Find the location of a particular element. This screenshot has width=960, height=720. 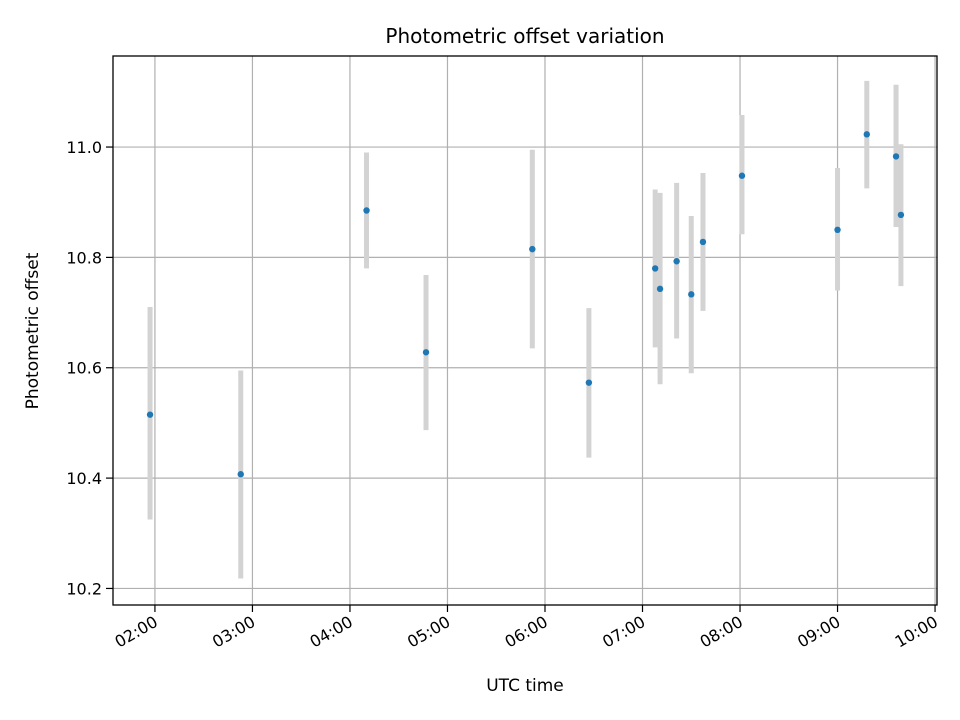

y-tick-label-4: 11.0 is located at coordinates (84, 147).